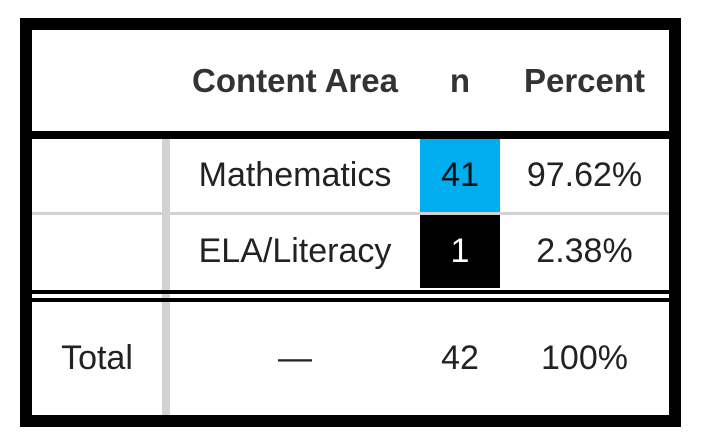  I want to click on row-ela-literacy-n: 1, so click(460, 251).